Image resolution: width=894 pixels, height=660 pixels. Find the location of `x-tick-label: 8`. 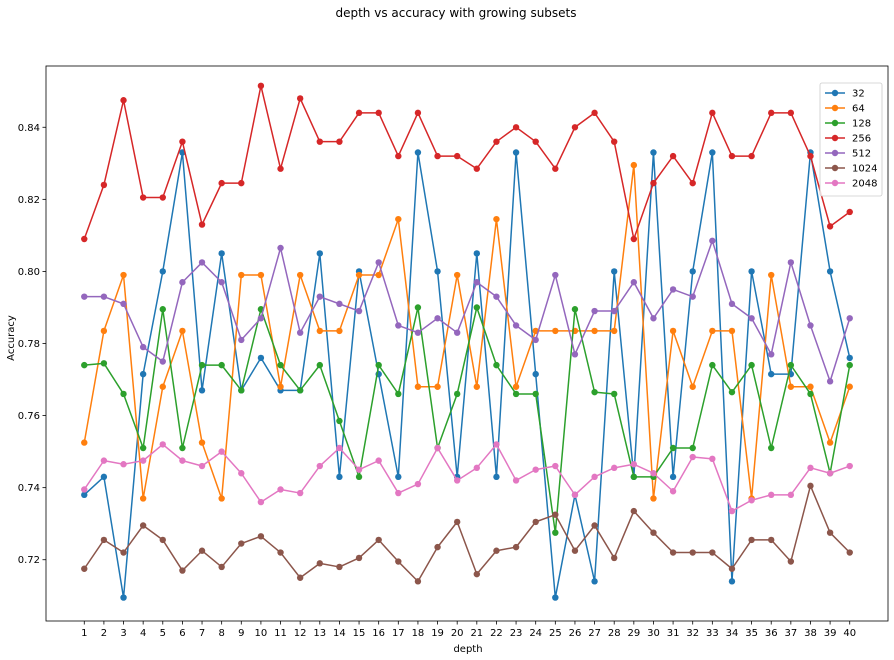

x-tick-label: 8 is located at coordinates (221, 633).